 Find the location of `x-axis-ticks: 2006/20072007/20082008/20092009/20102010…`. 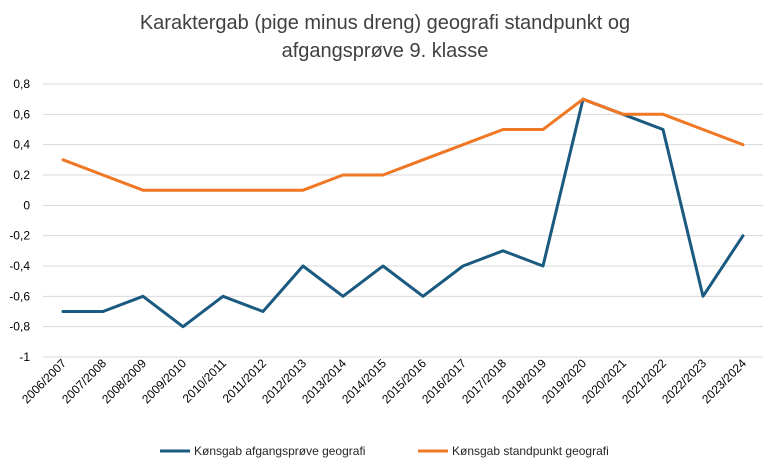

x-axis-ticks: 2006/20072007/20082008/20092009/20102010… is located at coordinates (384, 381).